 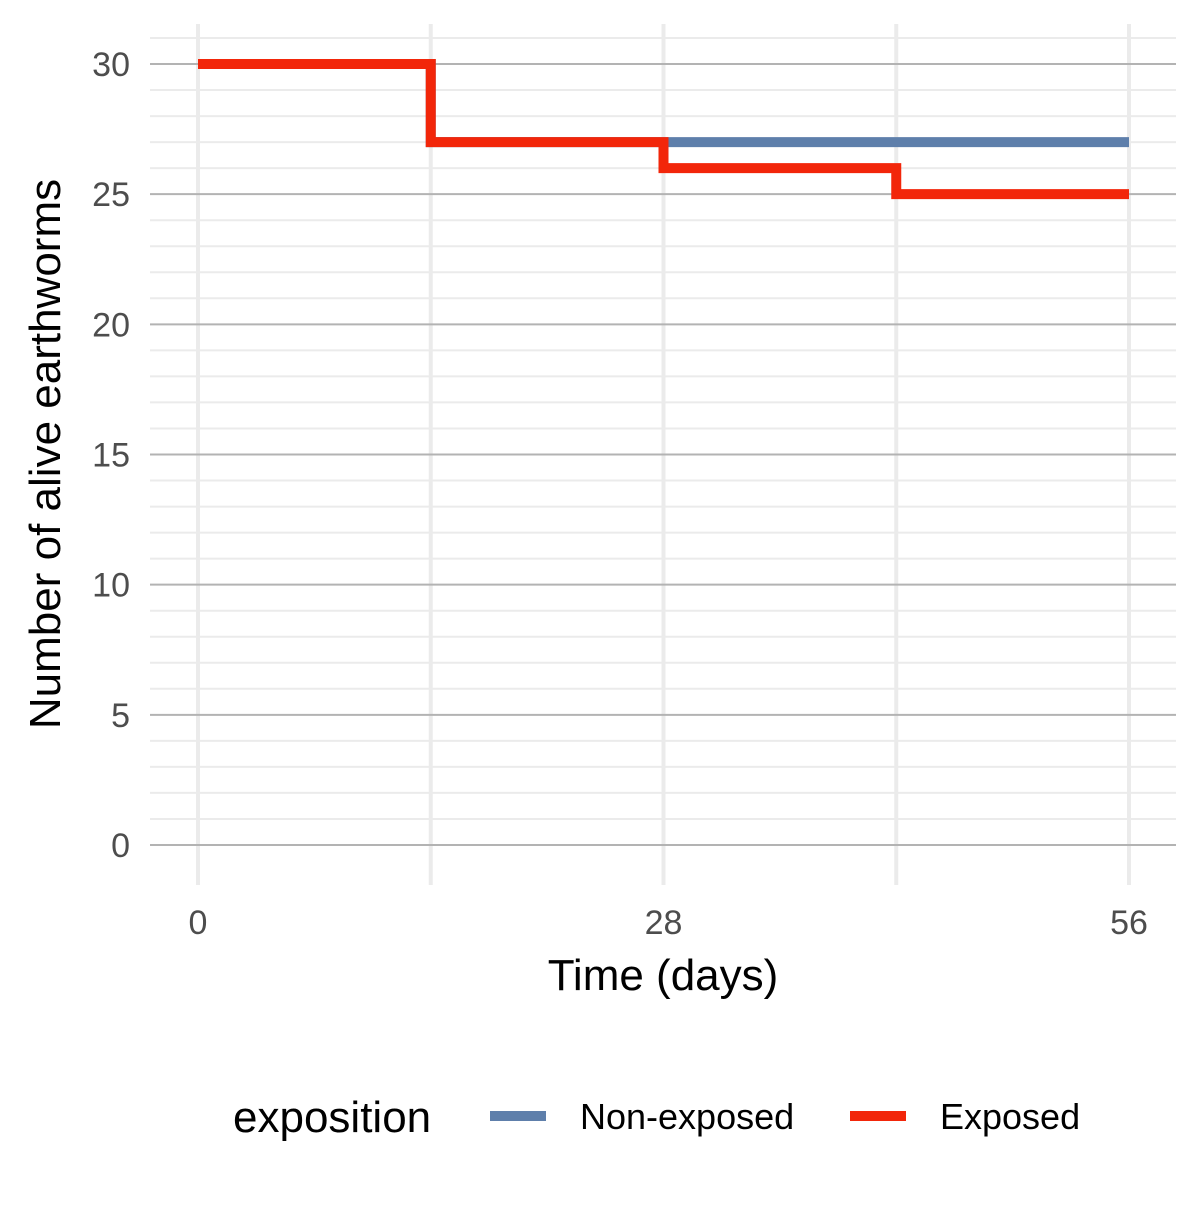 I want to click on y-axis-ticks: 0 5 10 15 20 25 30, so click(x=111, y=455).